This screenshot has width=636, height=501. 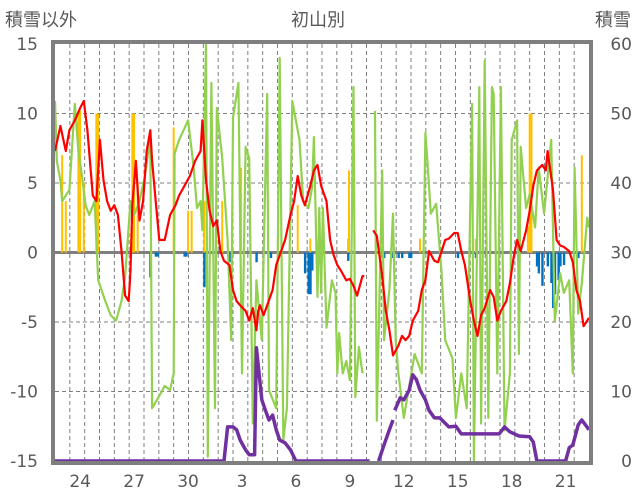 I want to click on x-axis-tick-label: 12, so click(x=404, y=482).